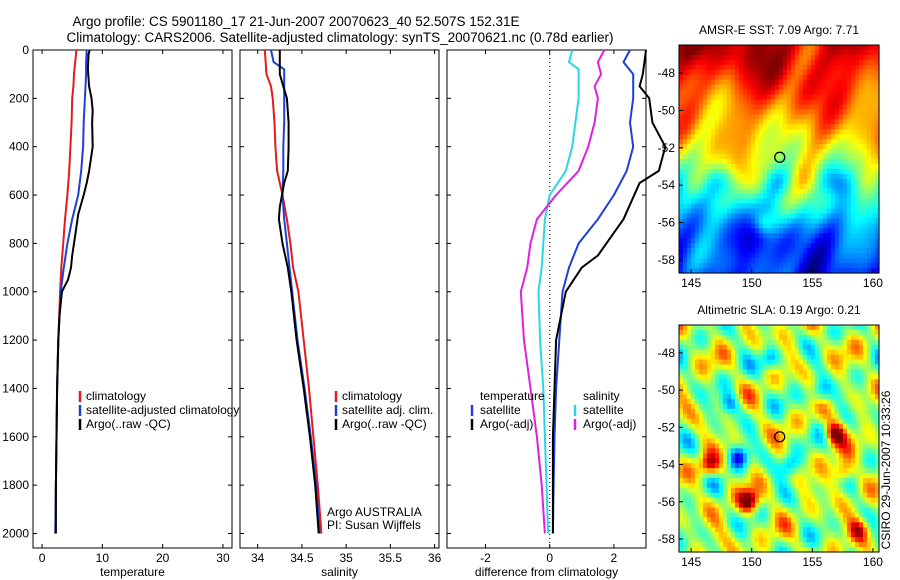 The image size is (900, 580). Describe the element at coordinates (601, 396) in the screenshot. I see `legend-heading: salinity` at that location.